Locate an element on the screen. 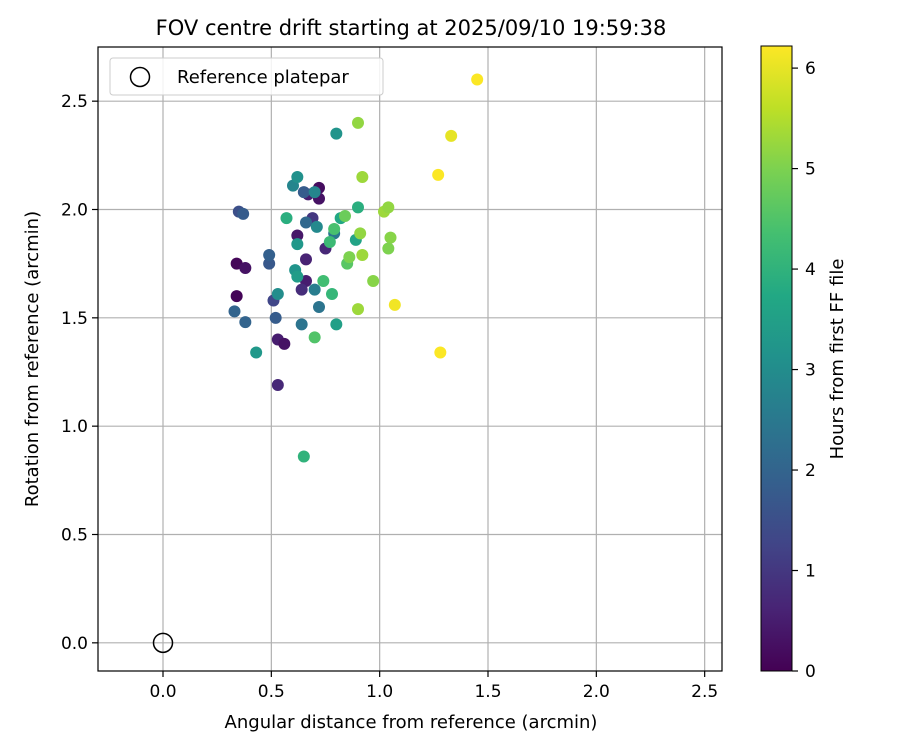  x-axis-label: Angular distance from reference (arcmin) is located at coordinates (411, 722).